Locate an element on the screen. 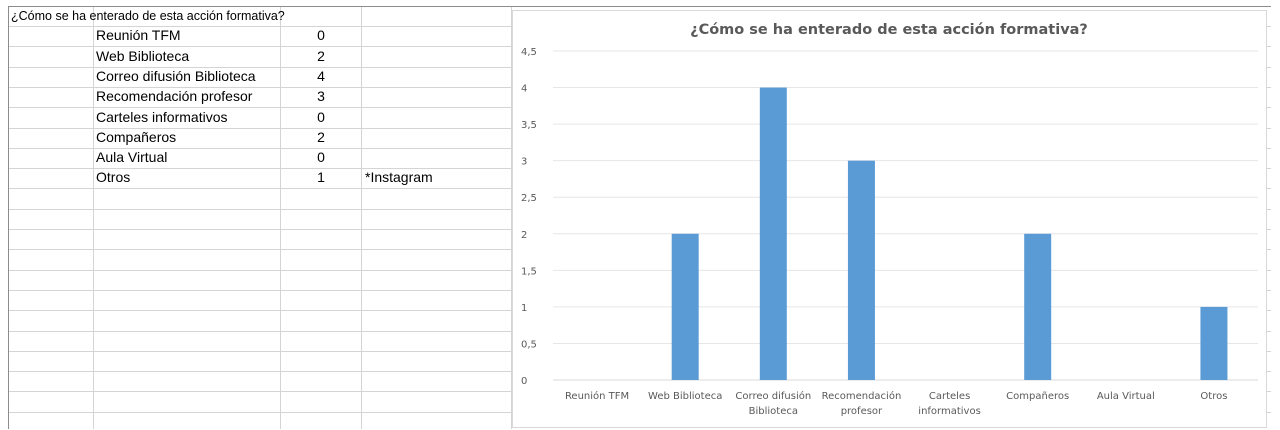  y-tick-label: 1 is located at coordinates (524, 308).